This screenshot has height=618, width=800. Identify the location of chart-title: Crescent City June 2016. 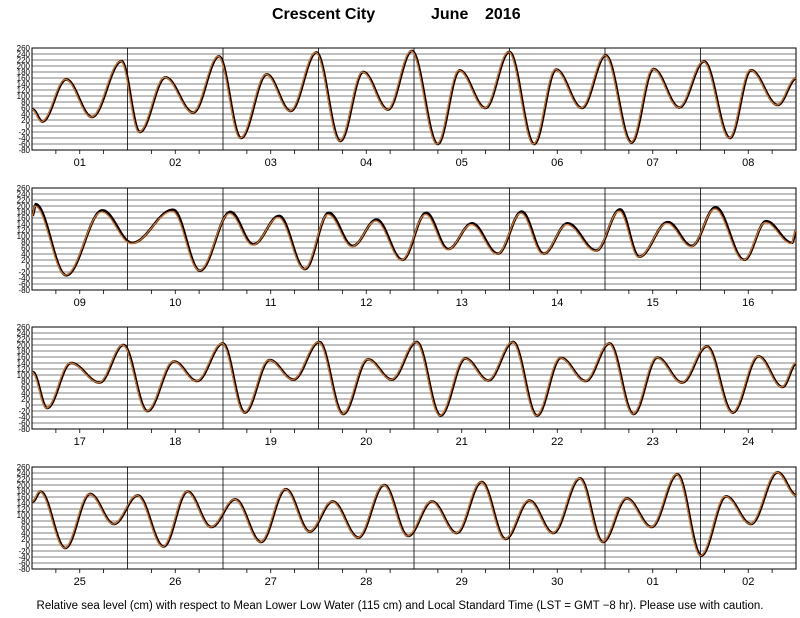
(400, 18).